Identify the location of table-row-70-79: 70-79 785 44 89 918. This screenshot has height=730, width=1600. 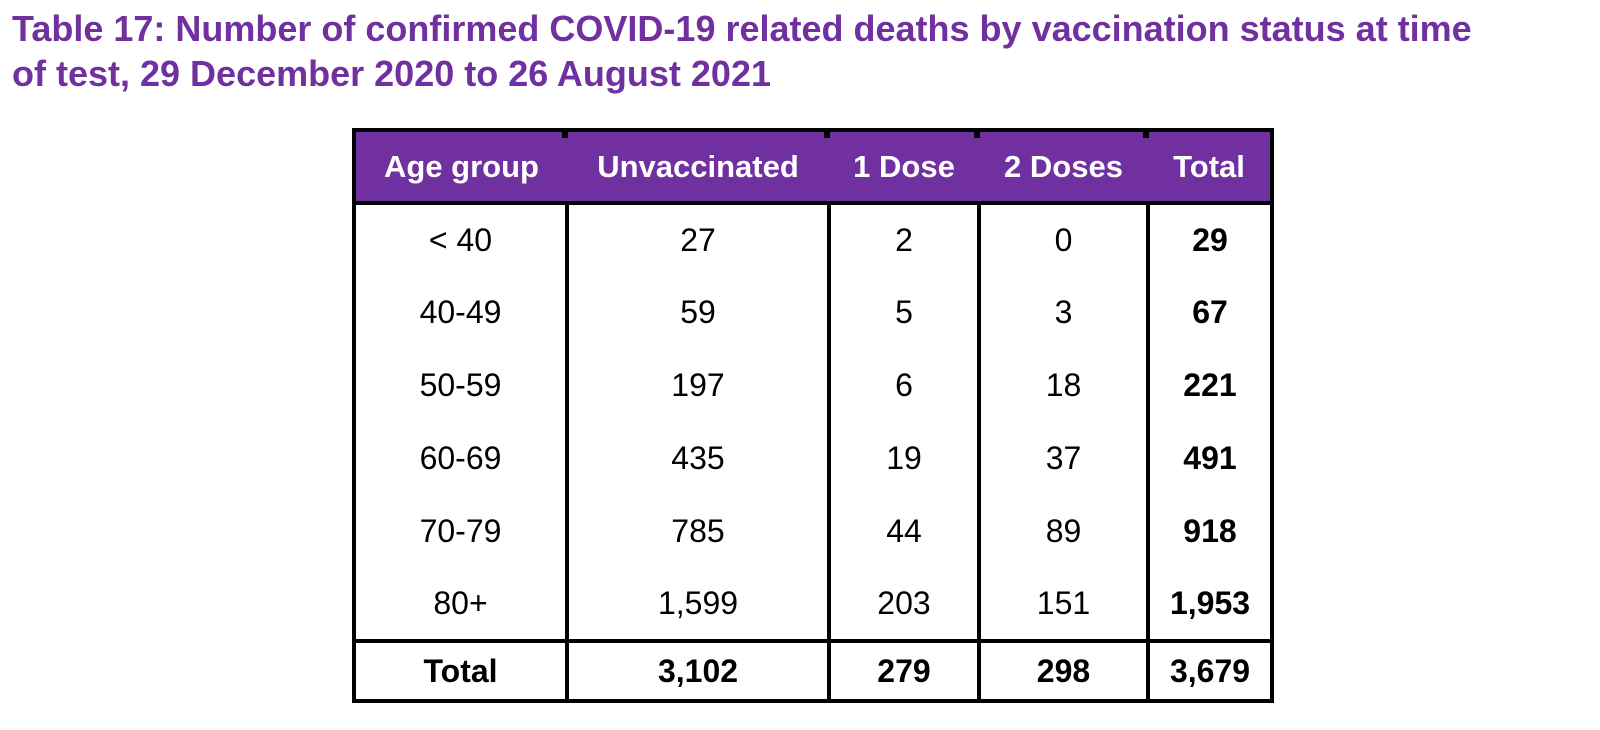
(813, 531).